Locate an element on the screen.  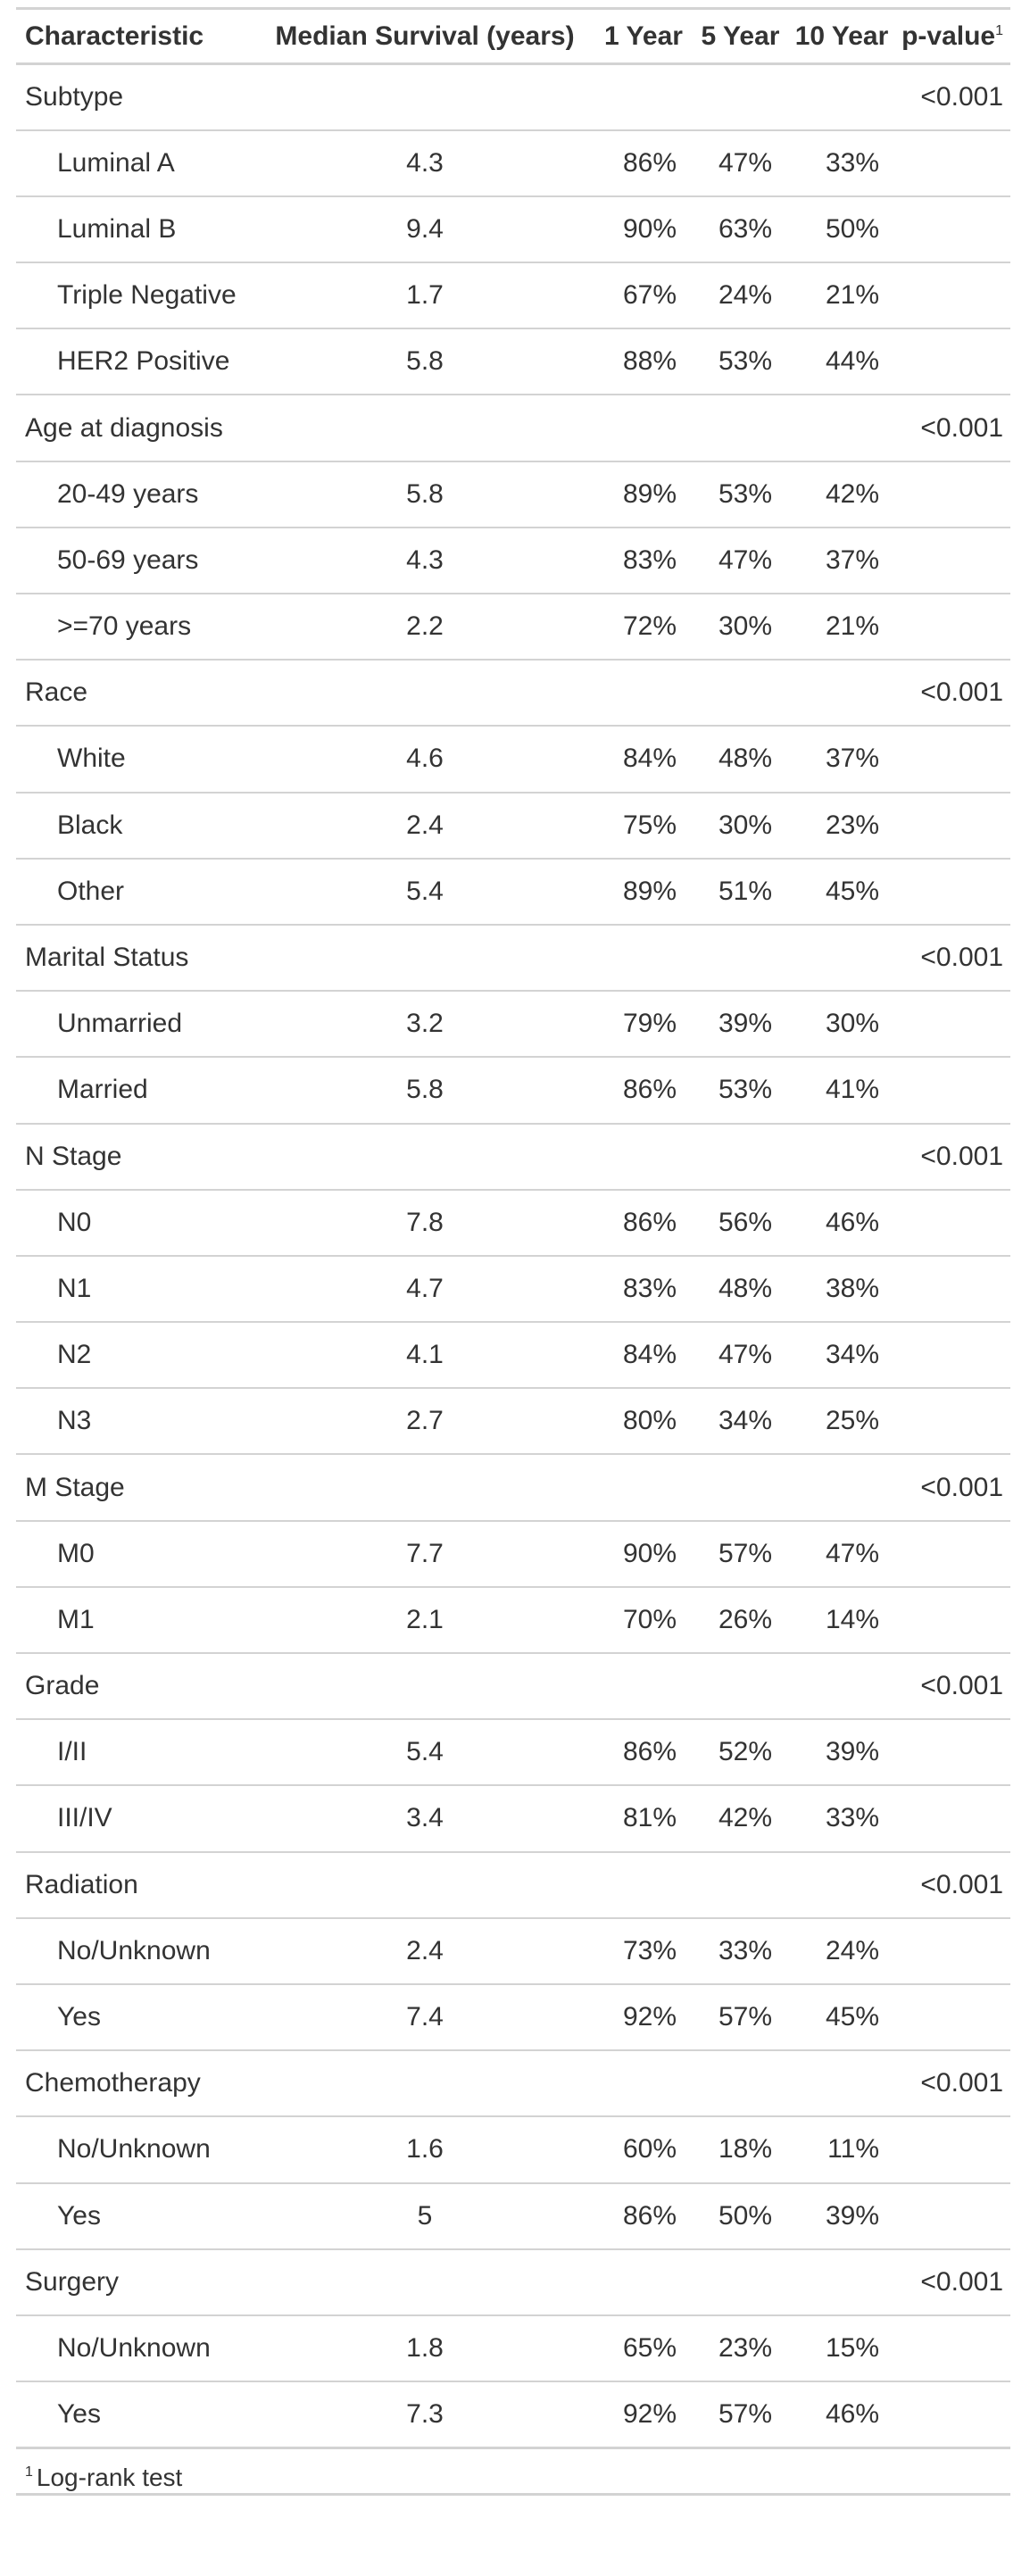
table-row: HER2 Positive 5.8 88% 53% 44% is located at coordinates (513, 362).